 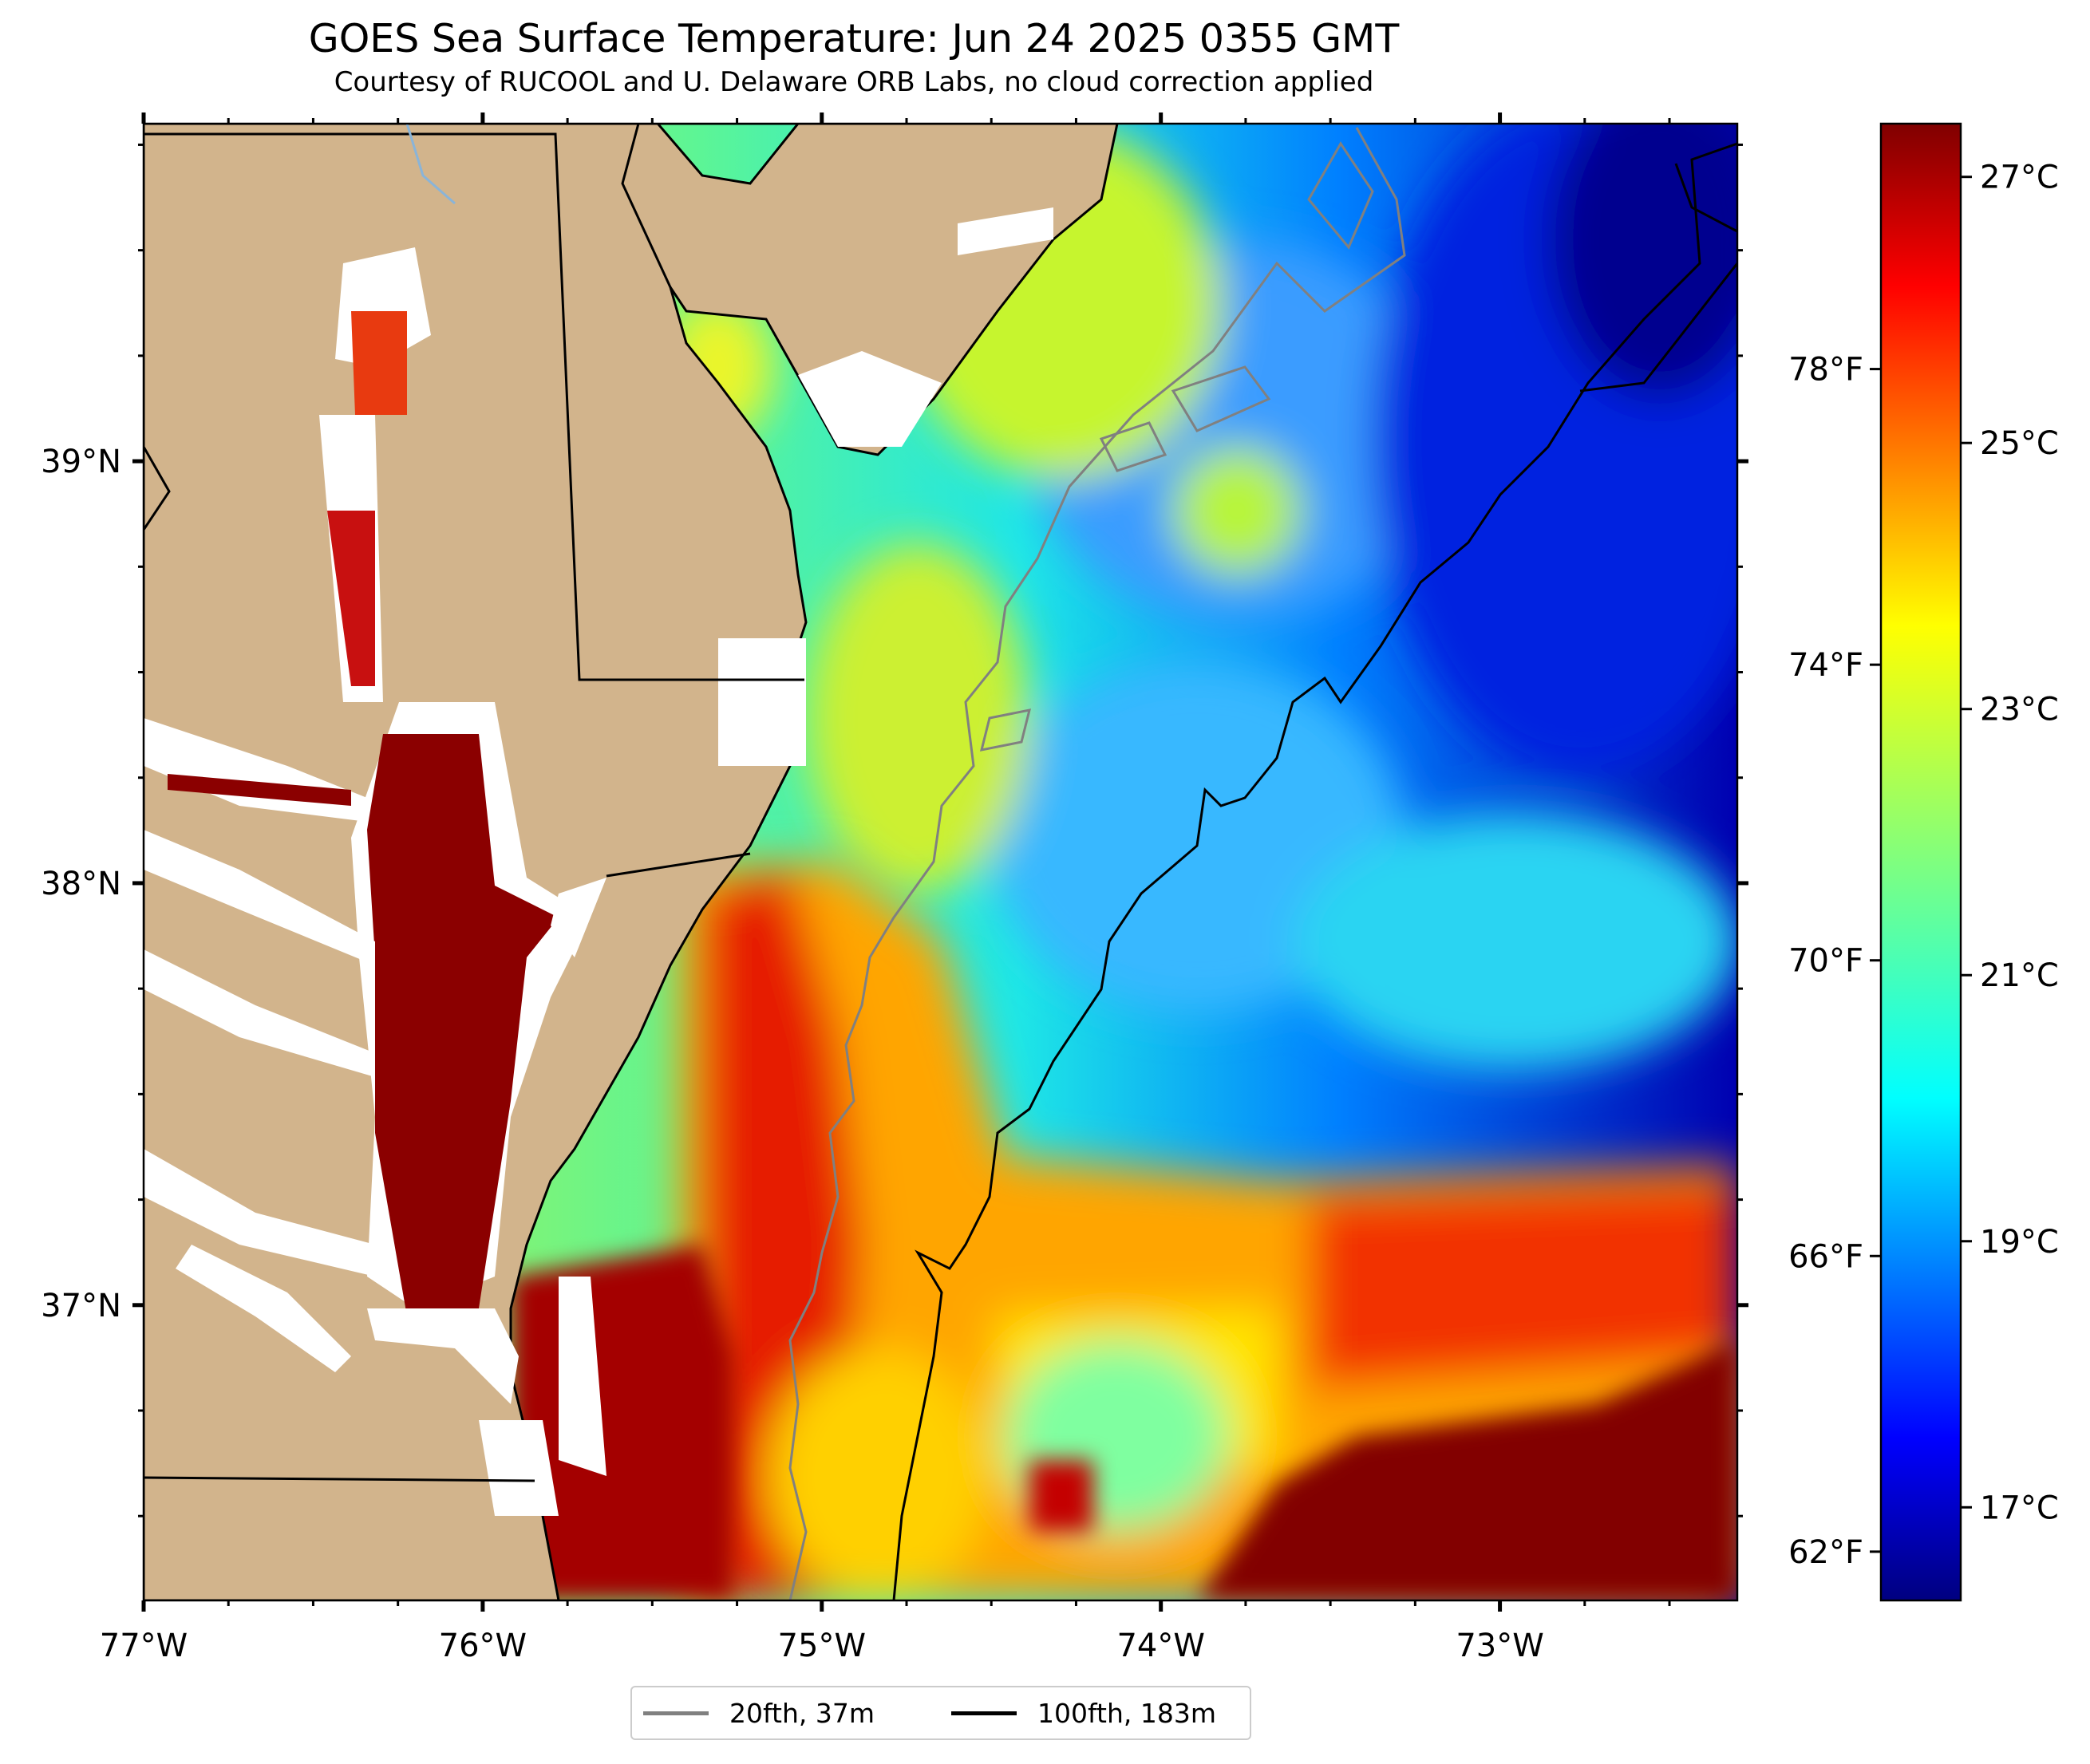 I want to click on celsius-tick-label: 25°C, so click(x=2019, y=443).